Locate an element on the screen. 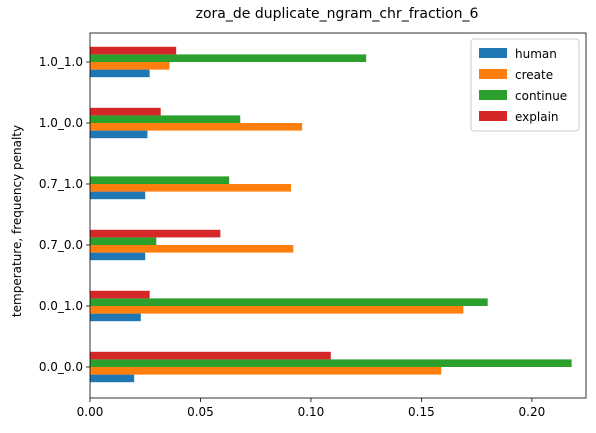 This screenshot has height=433, width=596. bar-human-0.7_1.0 is located at coordinates (118, 195).